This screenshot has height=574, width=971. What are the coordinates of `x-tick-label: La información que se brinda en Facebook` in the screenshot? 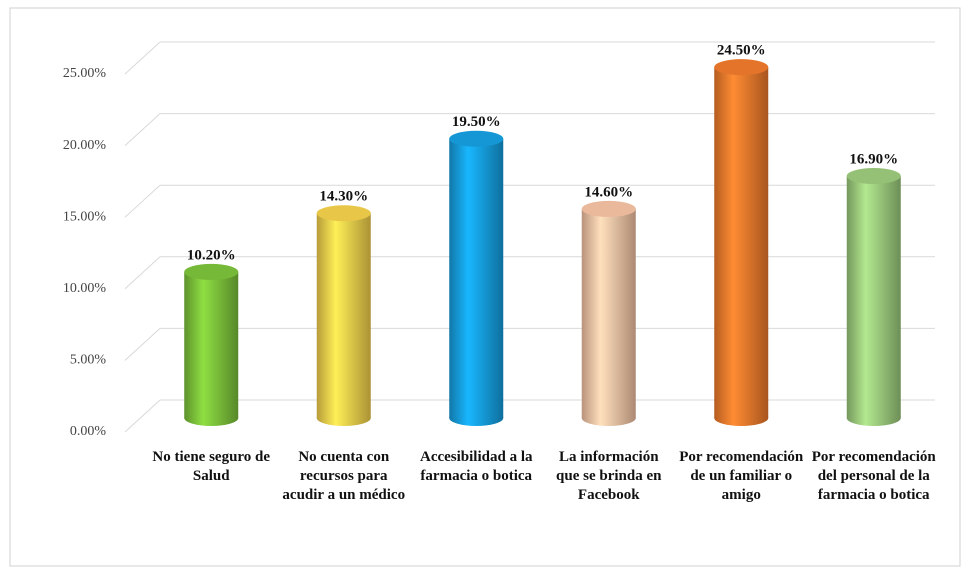 It's located at (609, 476).